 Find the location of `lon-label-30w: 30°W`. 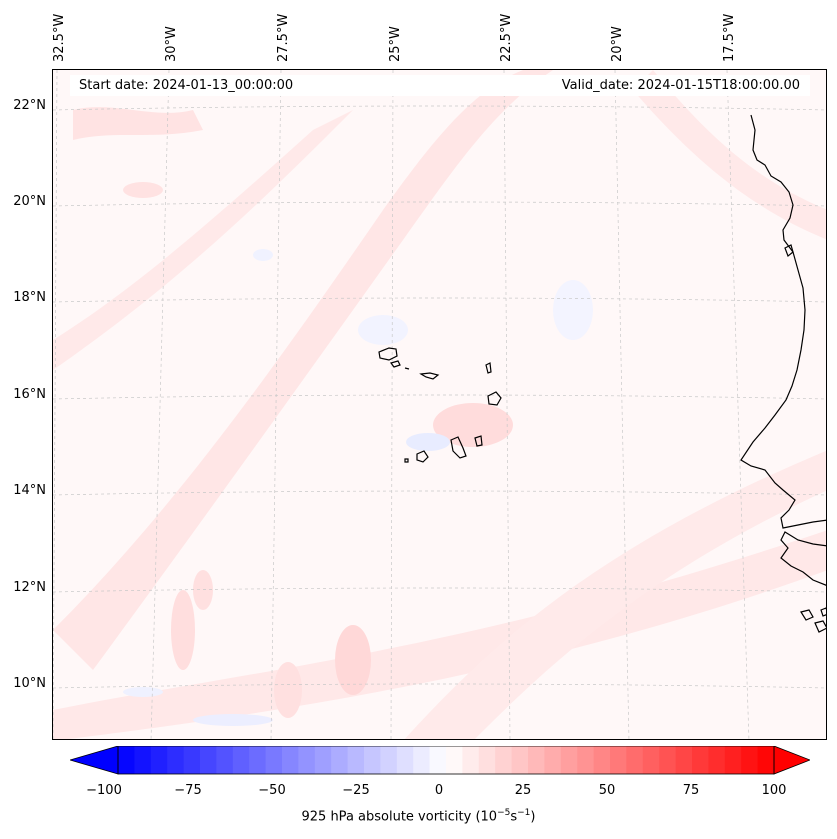

lon-label-30w: 30°W is located at coordinates (171, 44).